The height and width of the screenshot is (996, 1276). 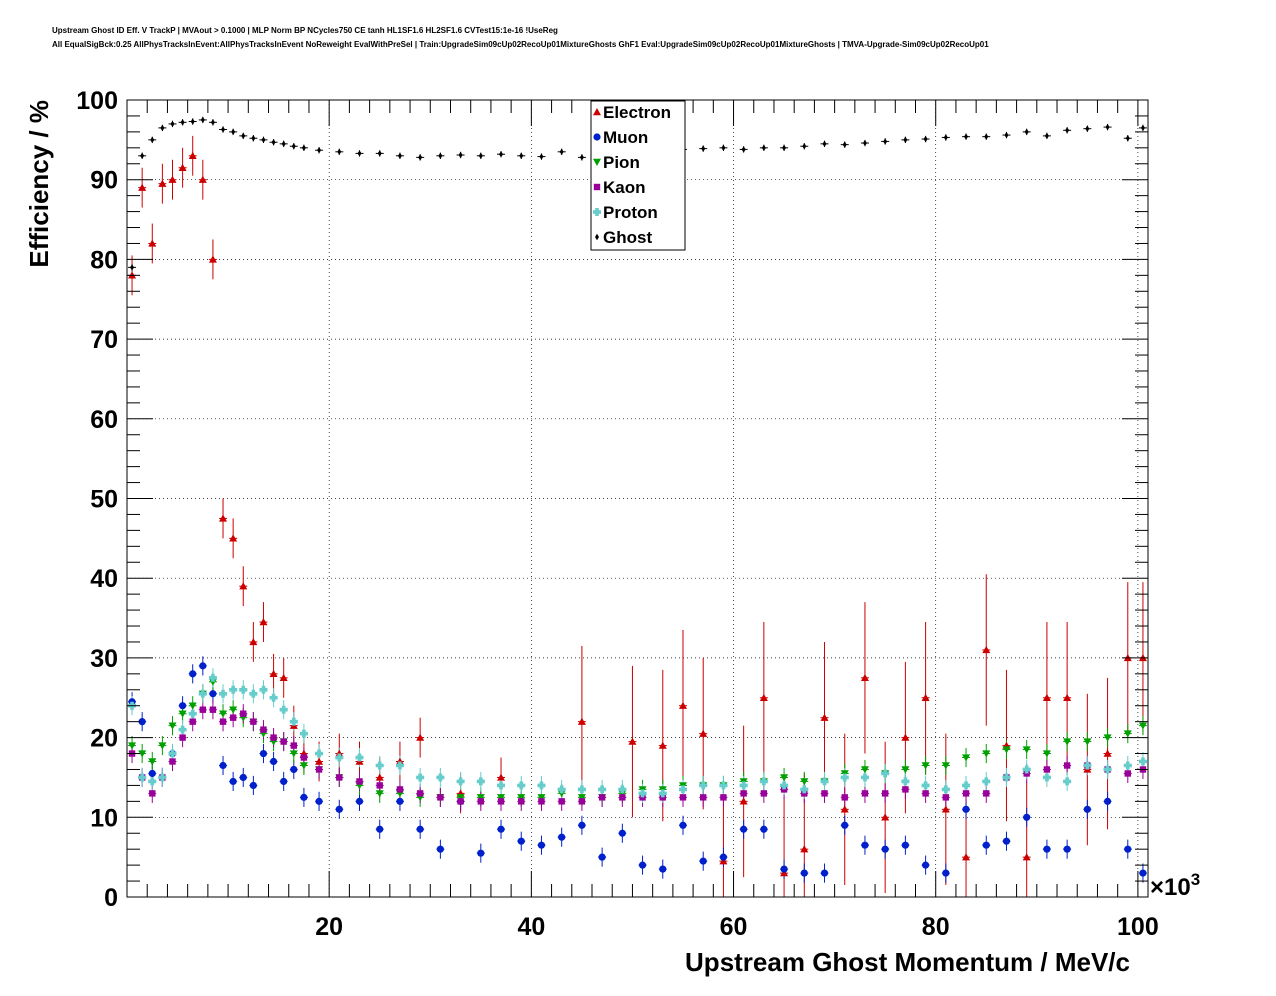 I want to click on x-tick-label: 100, so click(x=1138, y=927).